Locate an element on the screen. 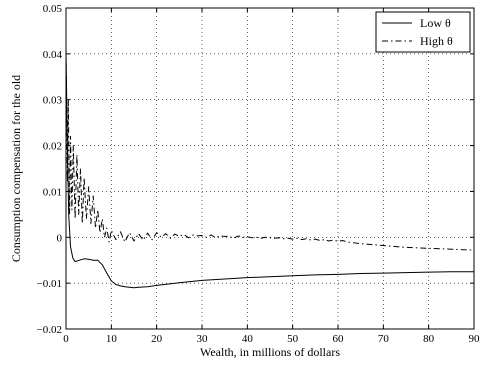 Image resolution: width=482 pixels, height=367 pixels. x-tick-label: 60 is located at coordinates (339, 339).